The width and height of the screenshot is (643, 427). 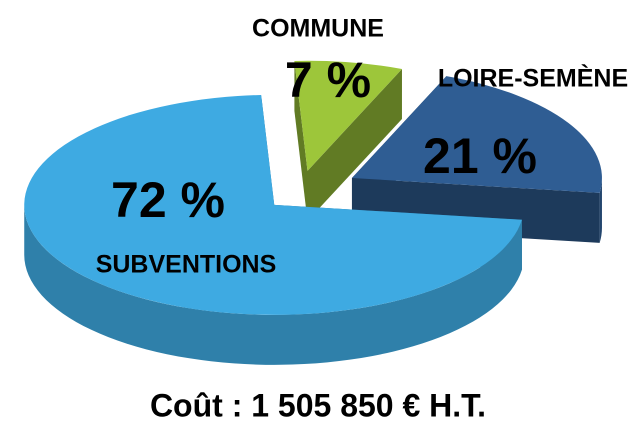 What do you see at coordinates (168, 200) in the screenshot?
I see `value-label: 72 %` at bounding box center [168, 200].